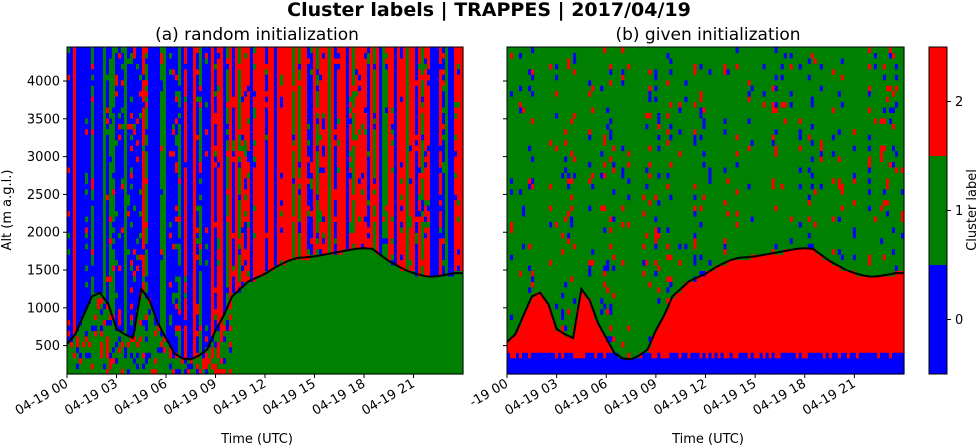 This screenshot has width=979, height=446. What do you see at coordinates (43, 233) in the screenshot?
I see `y-tick-label: 2000` at bounding box center [43, 233].